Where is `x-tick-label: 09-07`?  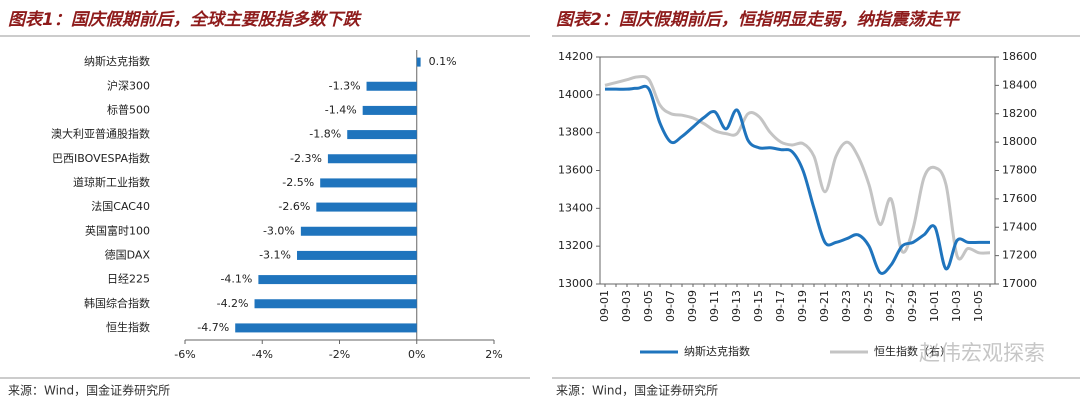
x-tick-label: 09-07 is located at coordinates (670, 306).